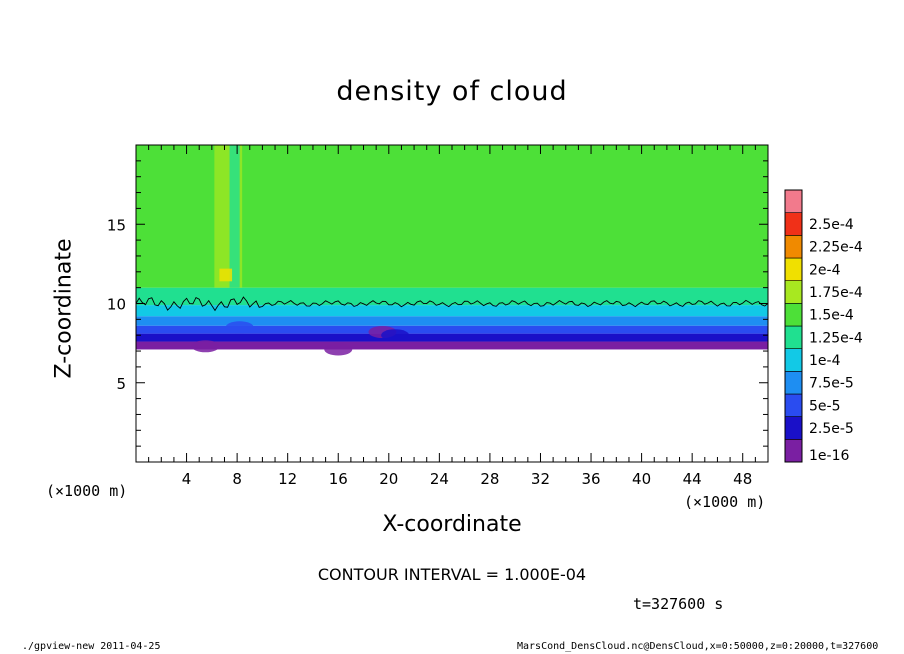  What do you see at coordinates (836, 293) in the screenshot?
I see `colorbar-label: 1.75e-4` at bounding box center [836, 293].